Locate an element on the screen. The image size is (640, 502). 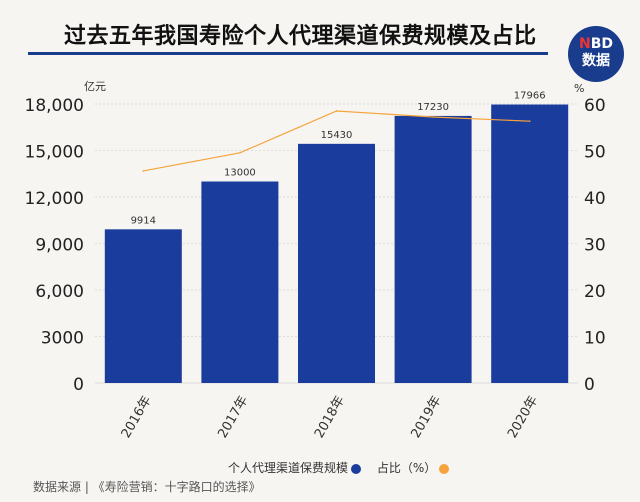
y-right-tick: 10 is located at coordinates (595, 339).